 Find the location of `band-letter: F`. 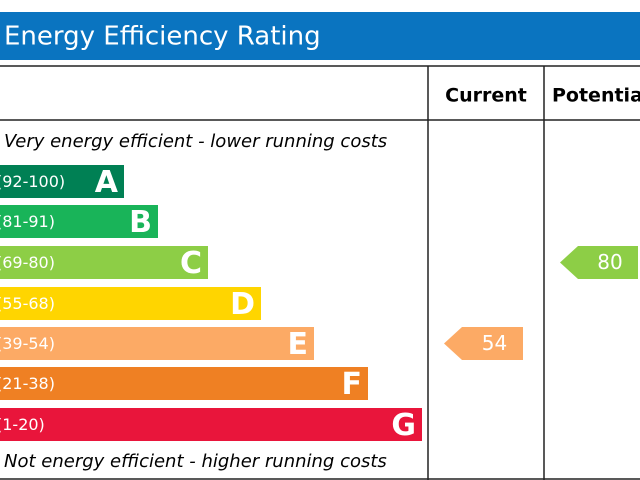

band-letter: F is located at coordinates (352, 384).